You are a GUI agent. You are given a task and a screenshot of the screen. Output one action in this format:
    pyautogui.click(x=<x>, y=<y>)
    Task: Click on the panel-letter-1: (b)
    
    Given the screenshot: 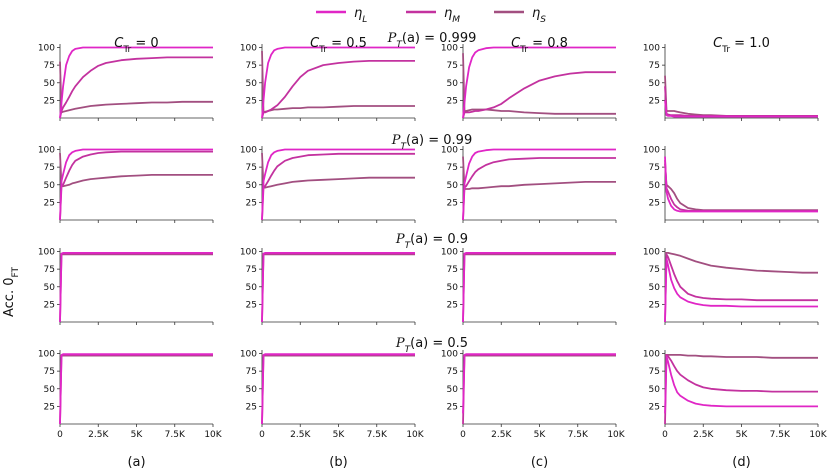 What is the action you would take?
    pyautogui.click(x=338, y=462)
    